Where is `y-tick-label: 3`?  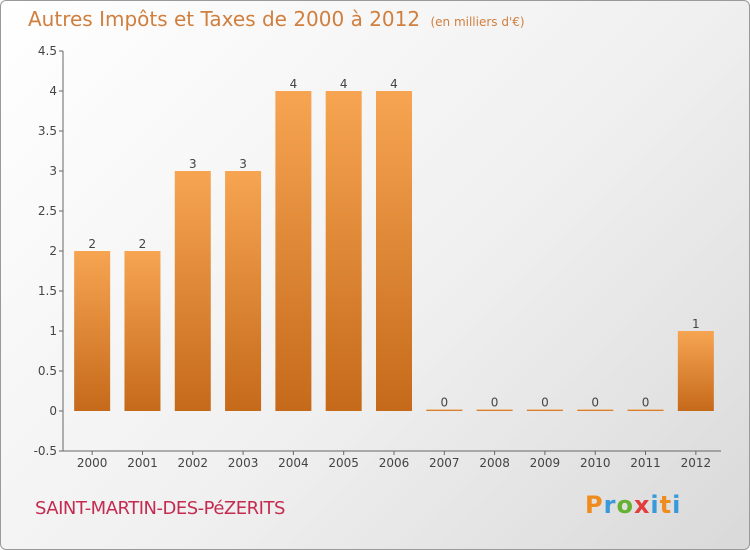
y-tick-label: 3 is located at coordinates (53, 171).